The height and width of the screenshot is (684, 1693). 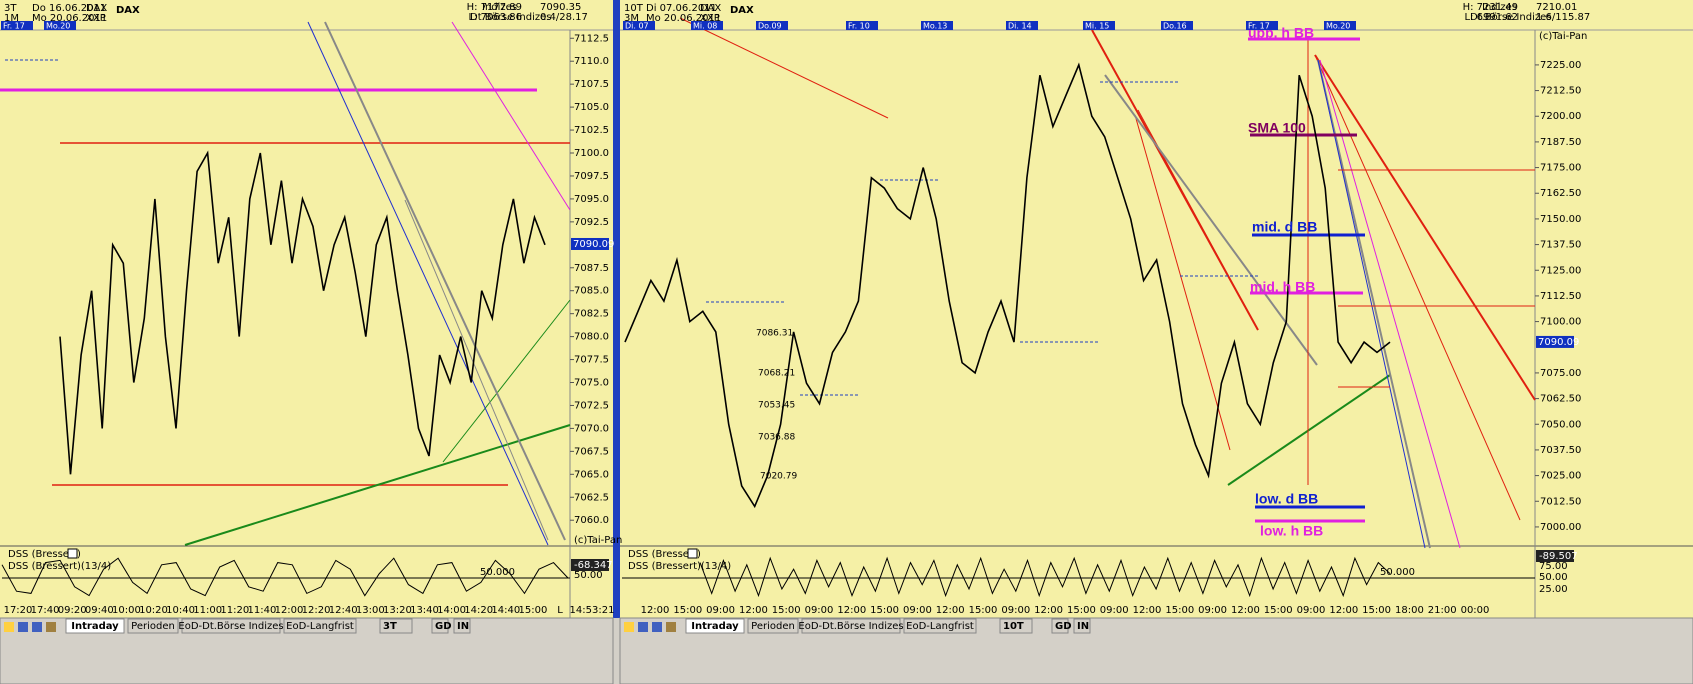 I want to click on date-from: Di 07.06.2011, so click(x=681, y=8).